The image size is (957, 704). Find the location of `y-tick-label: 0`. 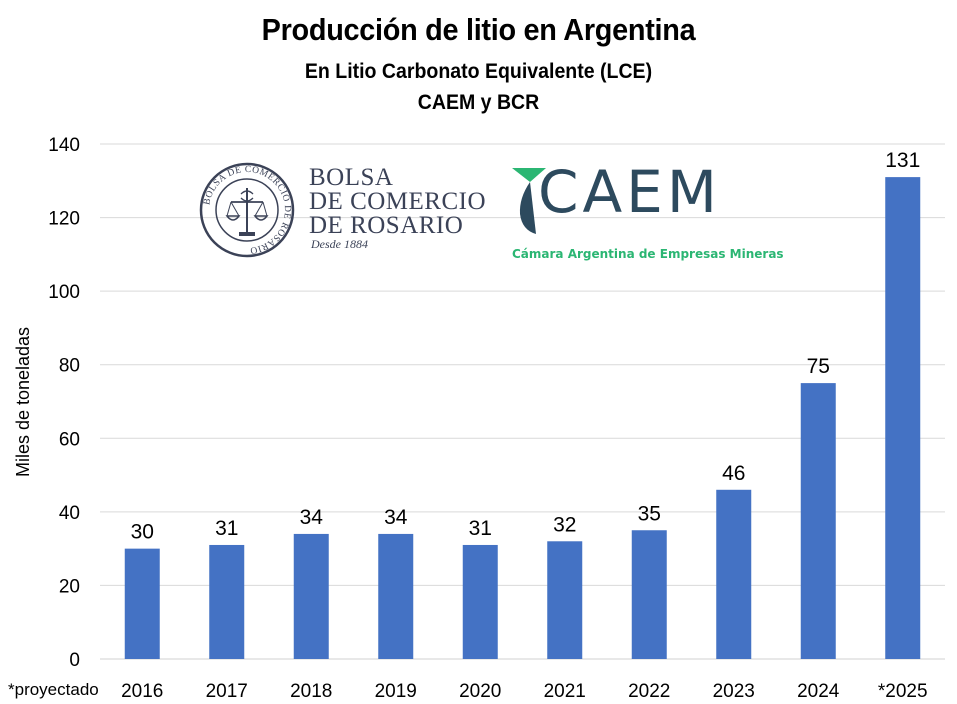

y-tick-label: 0 is located at coordinates (74, 660).